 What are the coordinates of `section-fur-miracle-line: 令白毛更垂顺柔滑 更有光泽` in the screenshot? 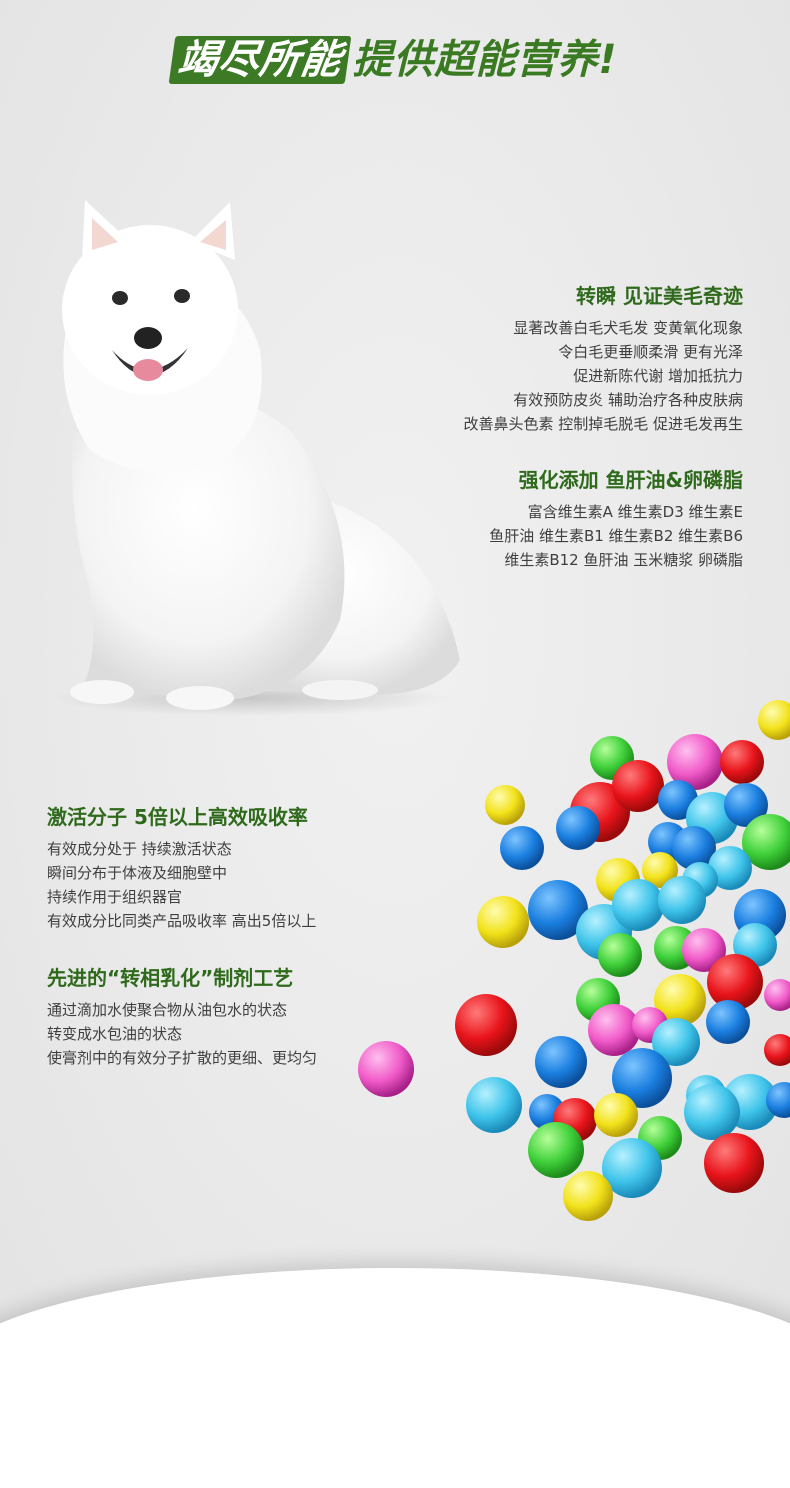 It's located at (650, 352).